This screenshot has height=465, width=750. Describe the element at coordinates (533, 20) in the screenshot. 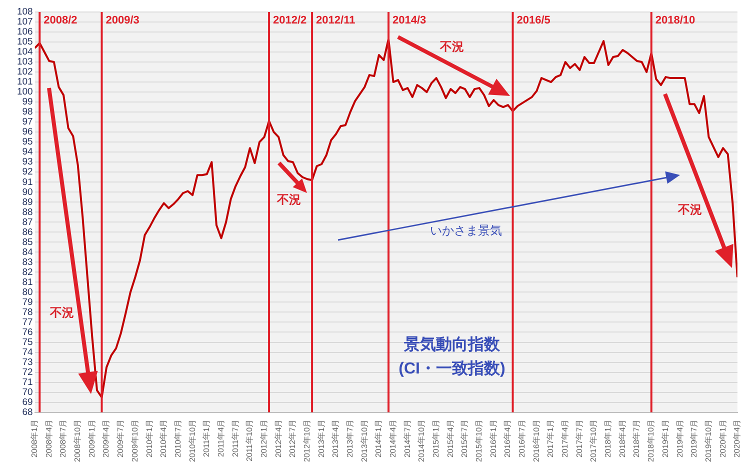

I see `ref-line-label: 2016/5` at that location.